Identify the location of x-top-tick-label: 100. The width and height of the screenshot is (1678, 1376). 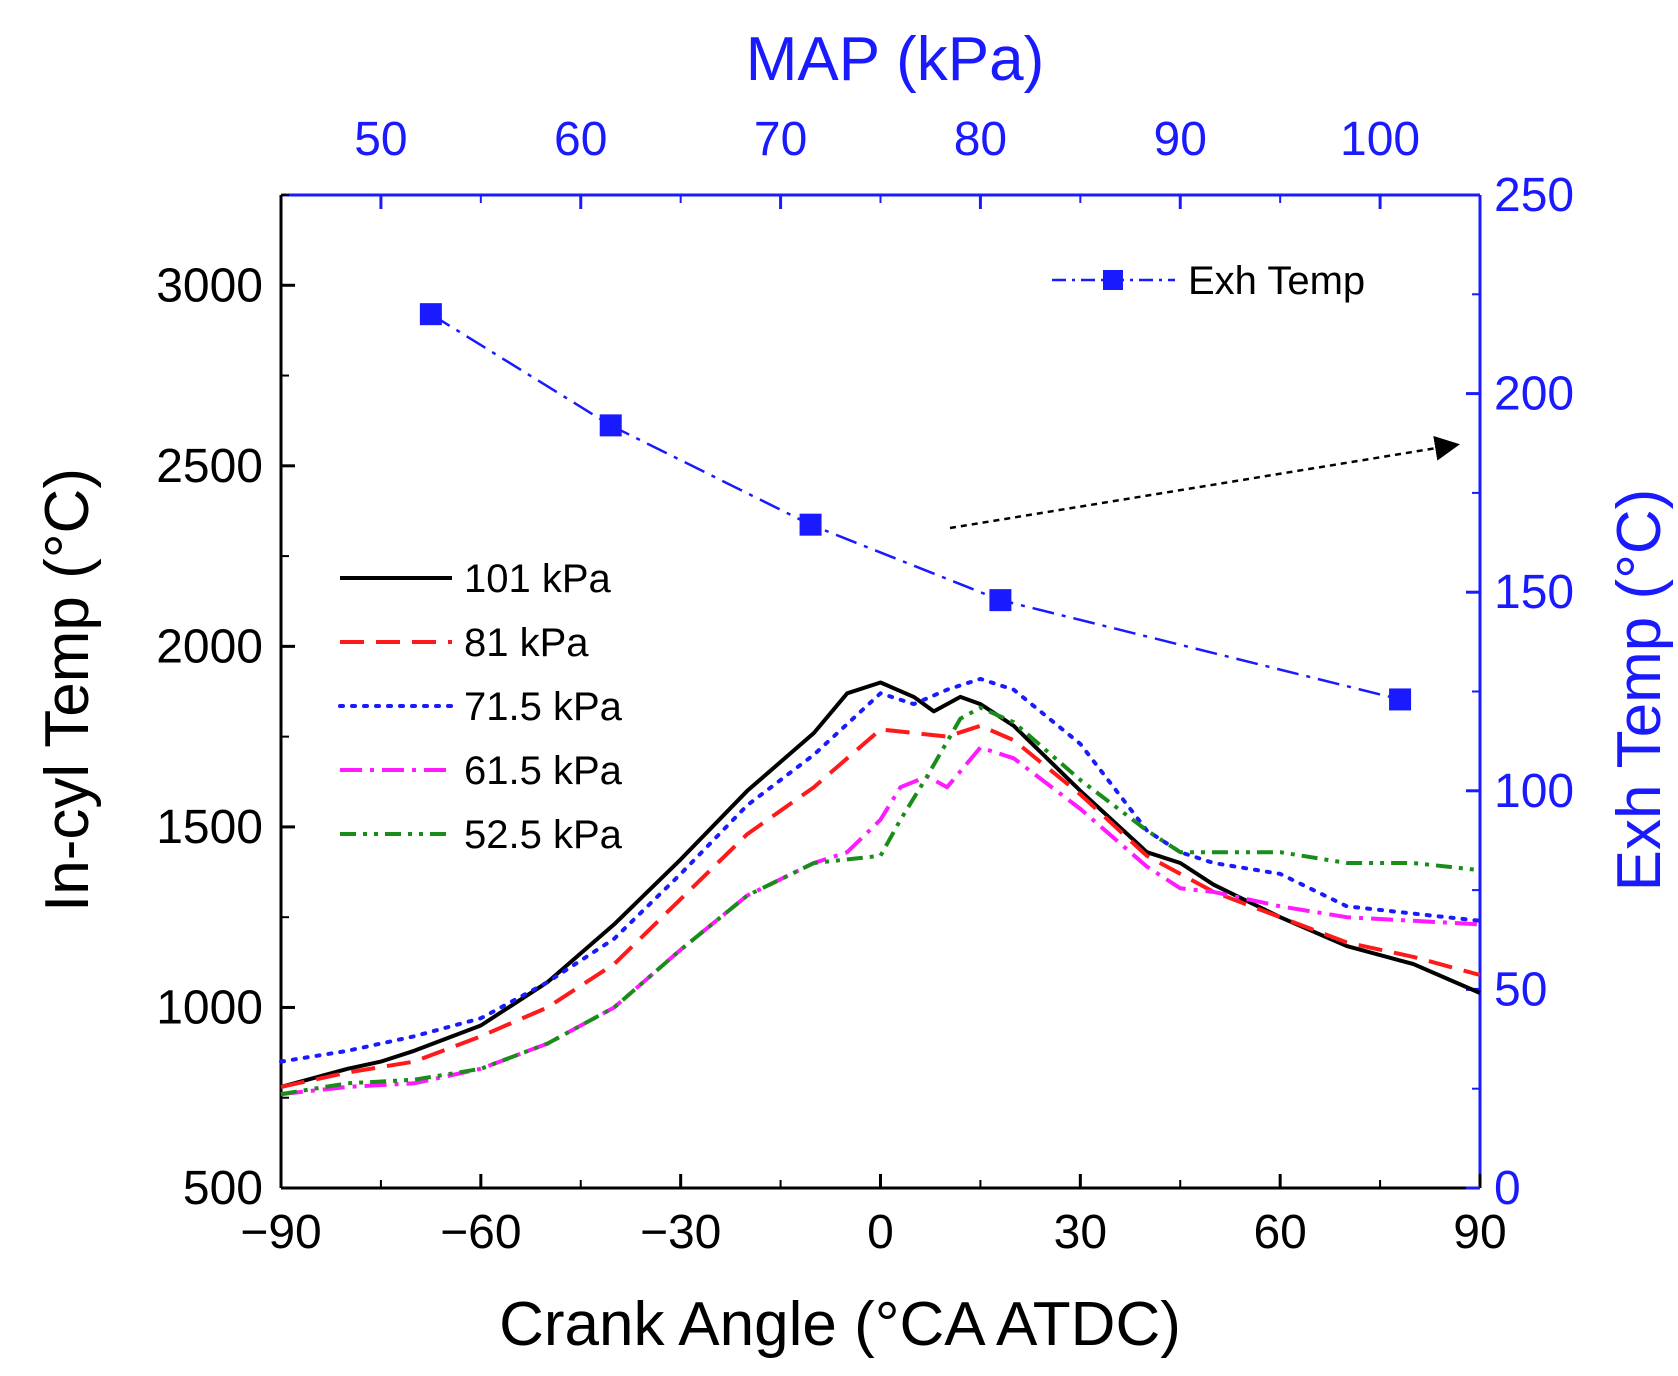
(1380, 139).